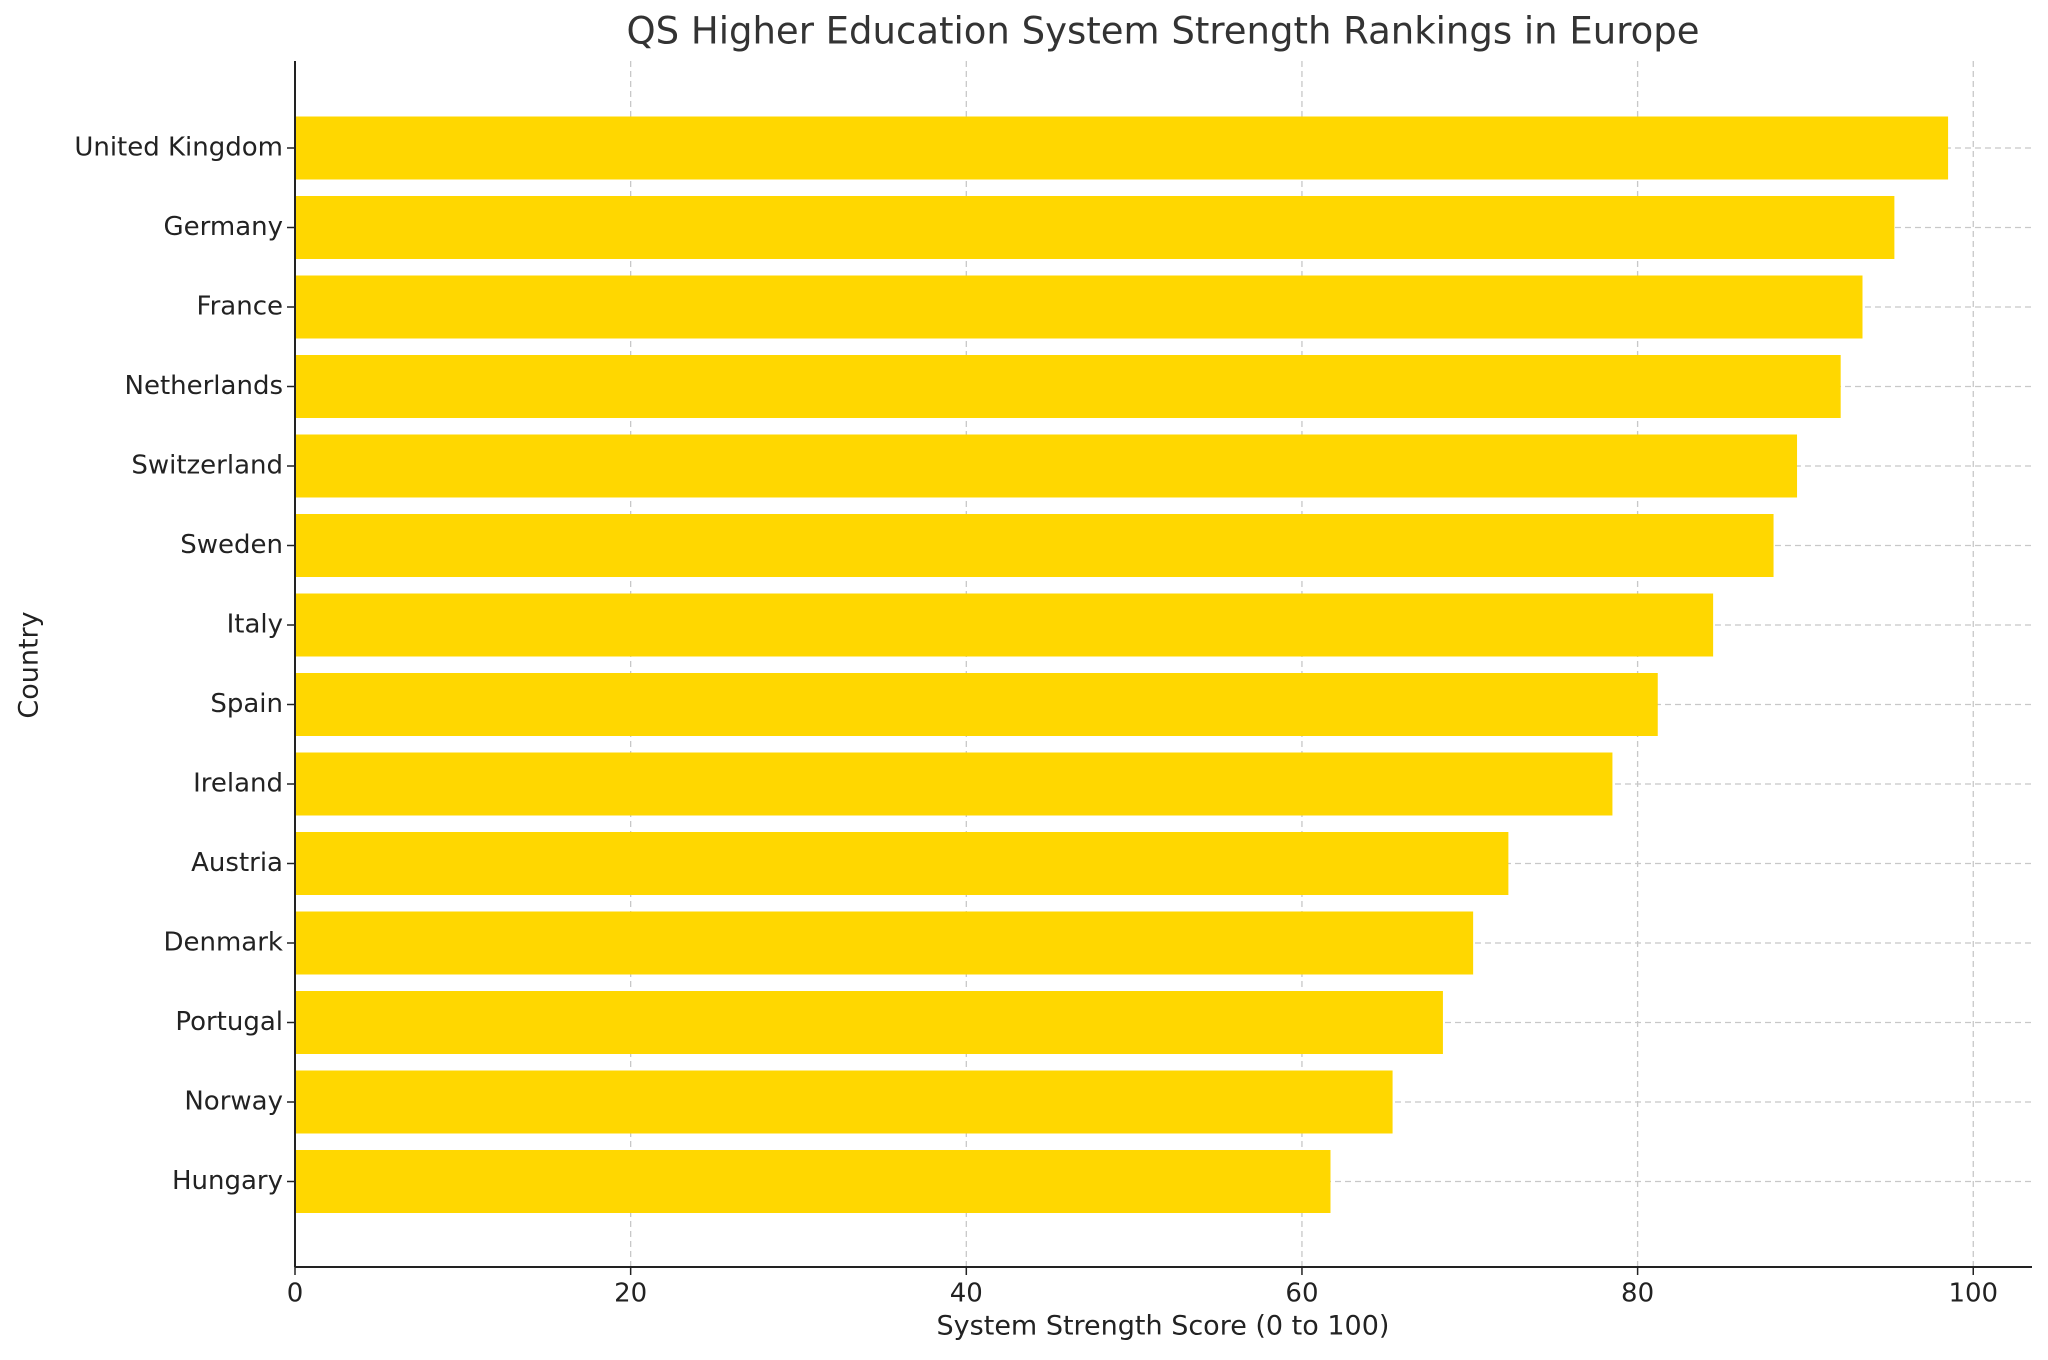 This screenshot has height=1360, width=2048. I want to click on y-tick-label: Germany, so click(223, 227).